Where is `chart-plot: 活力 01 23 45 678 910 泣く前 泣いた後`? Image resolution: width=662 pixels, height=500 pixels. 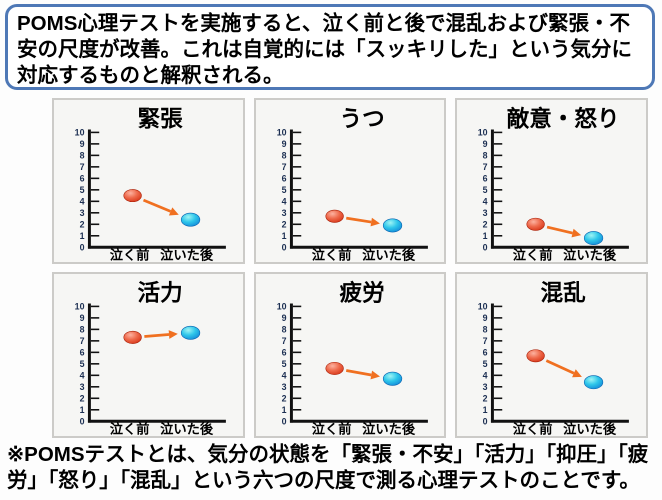 chart-plot: 活力 01 23 45 678 910 泣く前 泣いた後 is located at coordinates (150, 358).